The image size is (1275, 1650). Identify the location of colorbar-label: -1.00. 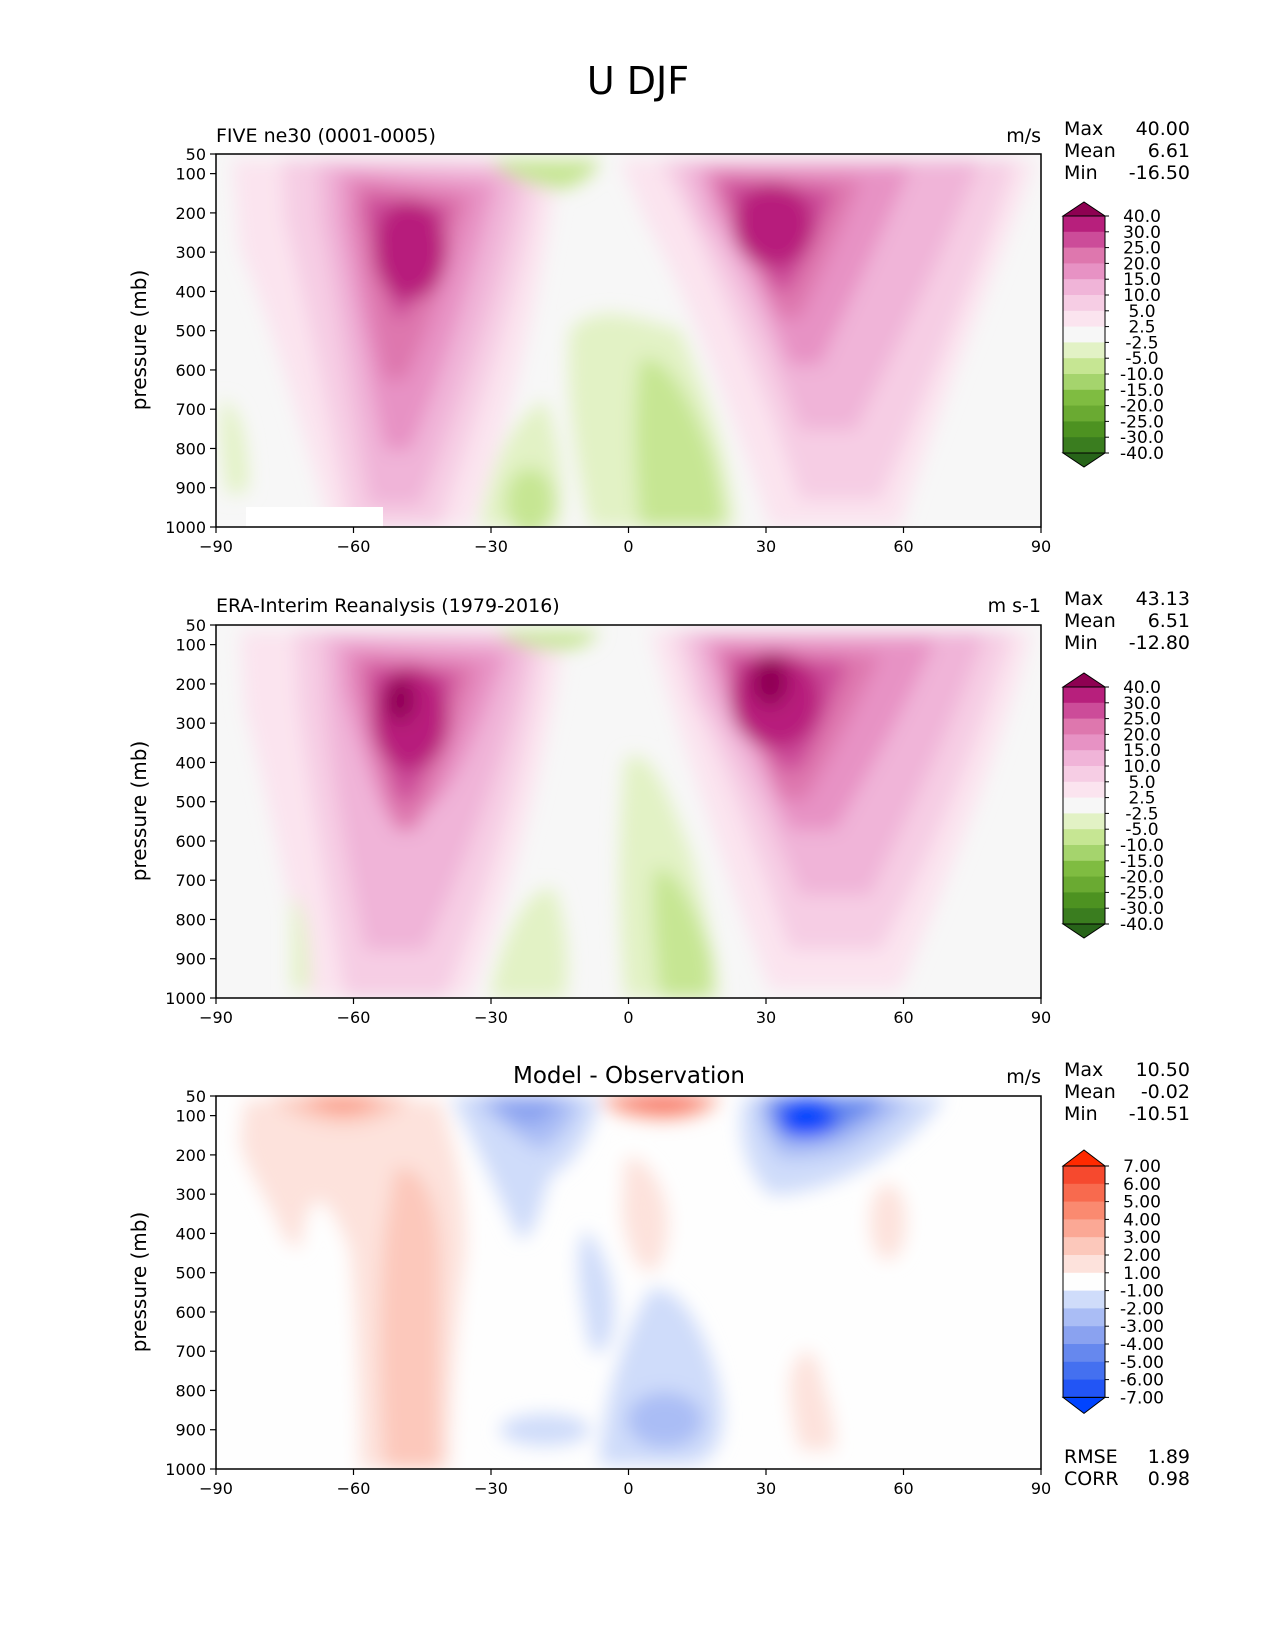
(1142, 1292).